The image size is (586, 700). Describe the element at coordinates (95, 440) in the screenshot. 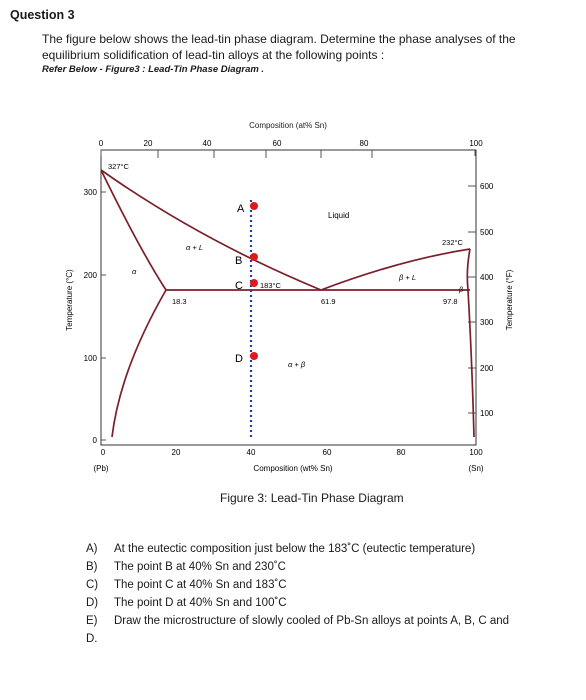

I see `left-tick-0: 0` at that location.